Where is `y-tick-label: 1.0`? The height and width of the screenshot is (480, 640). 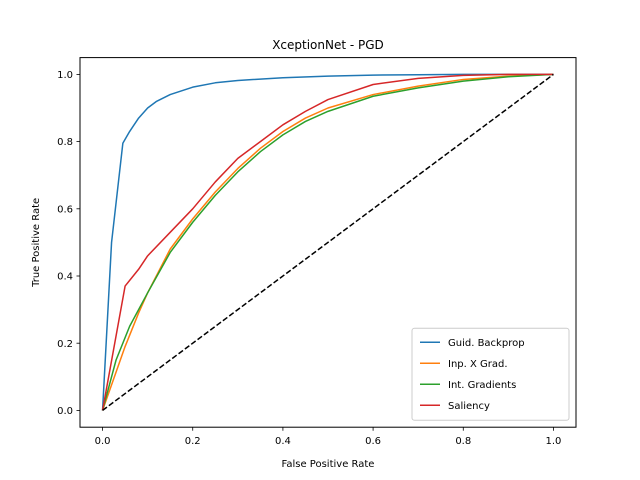
y-tick-label: 1.0 is located at coordinates (65, 75).